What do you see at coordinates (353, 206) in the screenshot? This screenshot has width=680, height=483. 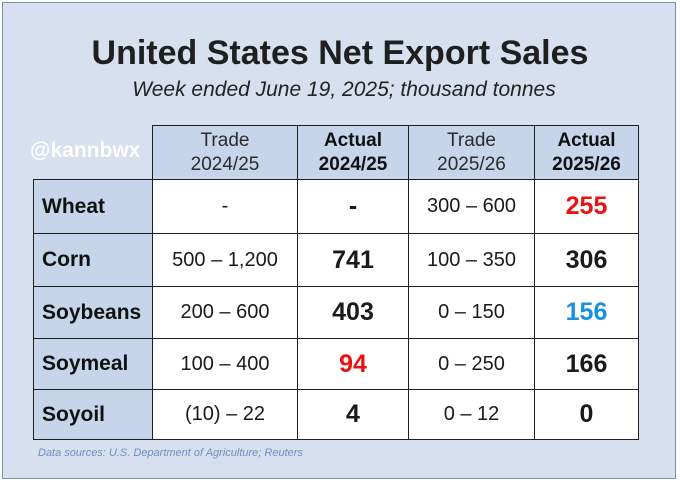 I see `actual-2425-cell: -` at bounding box center [353, 206].